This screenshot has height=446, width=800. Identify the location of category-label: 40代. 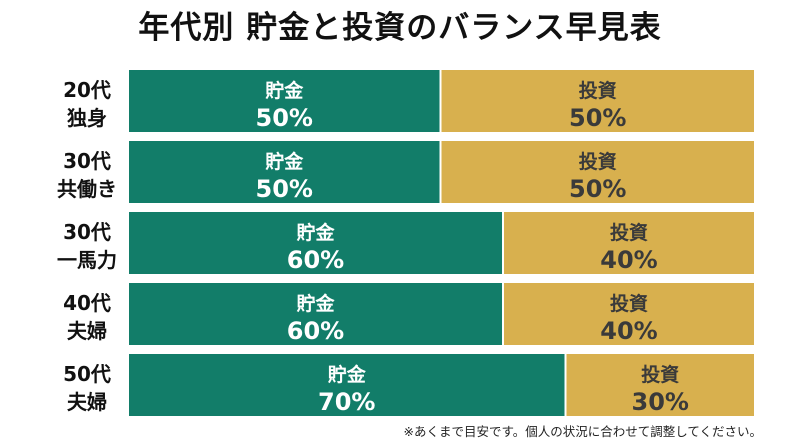
(87, 303).